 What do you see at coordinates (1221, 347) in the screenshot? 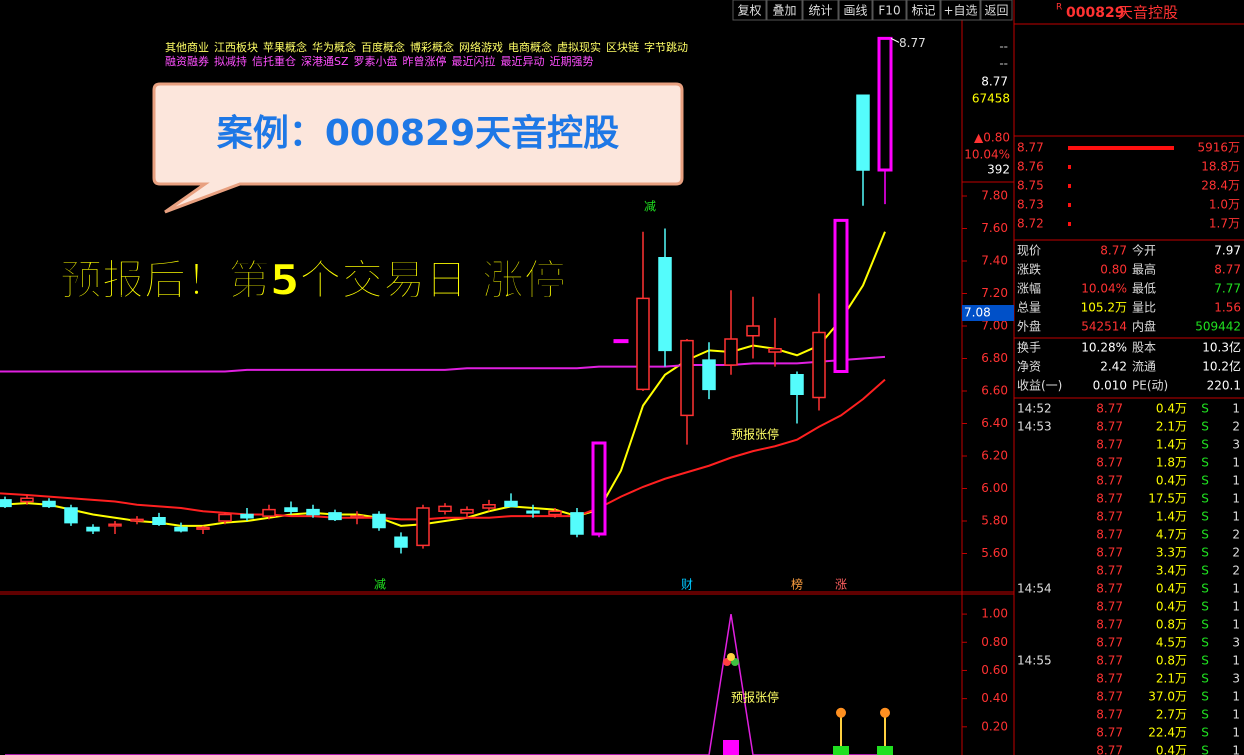
I see `stat-value: 10.3亿` at bounding box center [1221, 347].